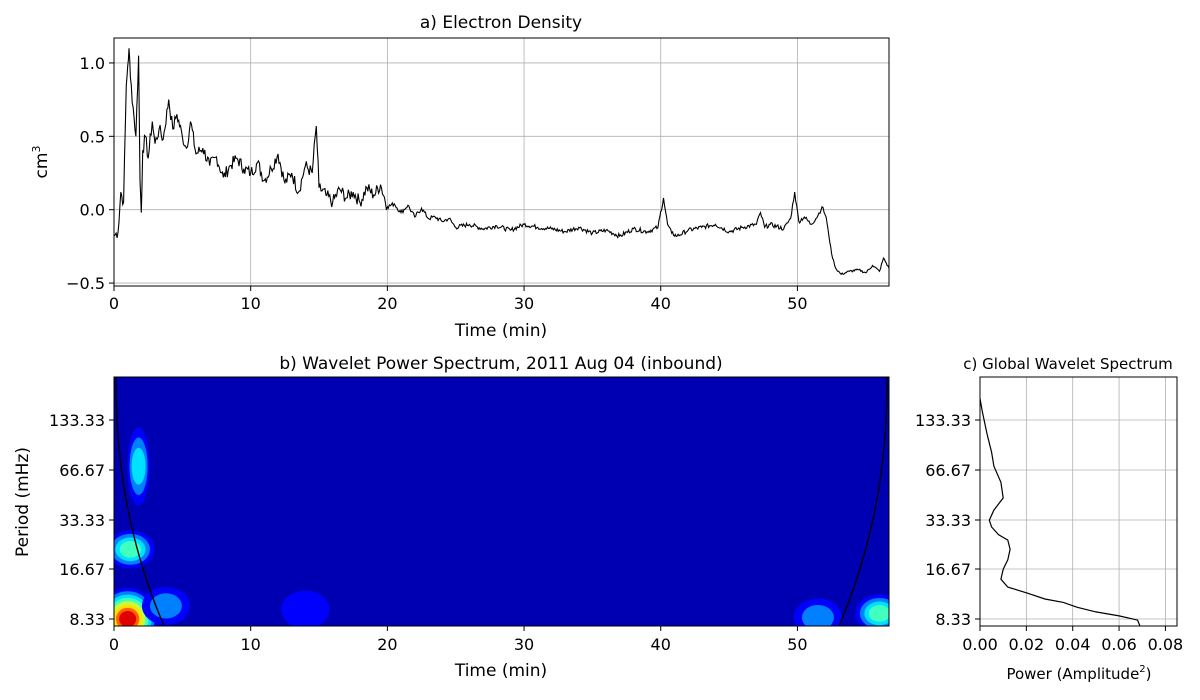  I want to click on panel-b-xtick-label: 30, so click(524, 644).